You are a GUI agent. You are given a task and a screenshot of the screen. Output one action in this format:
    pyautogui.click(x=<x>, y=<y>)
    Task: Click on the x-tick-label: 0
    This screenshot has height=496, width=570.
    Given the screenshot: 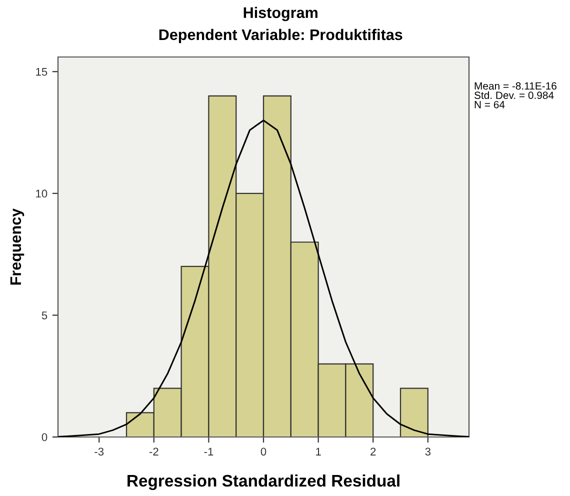 What is the action you would take?
    pyautogui.click(x=263, y=452)
    